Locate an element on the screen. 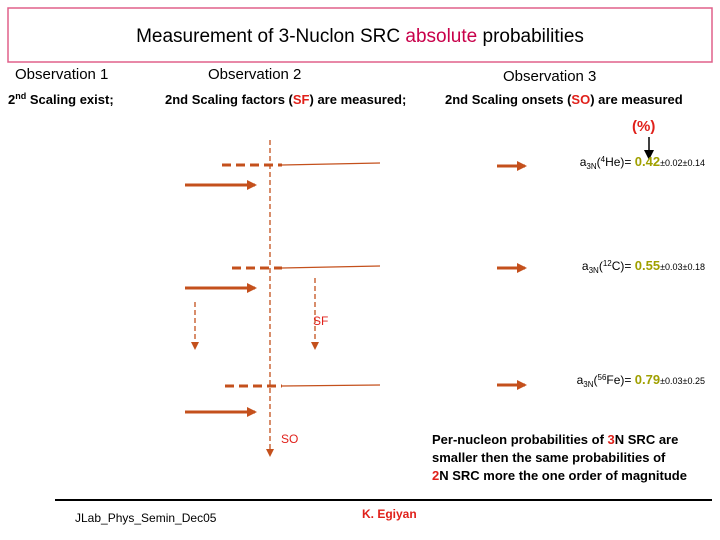  text: ) are measured; is located at coordinates (358, 99).